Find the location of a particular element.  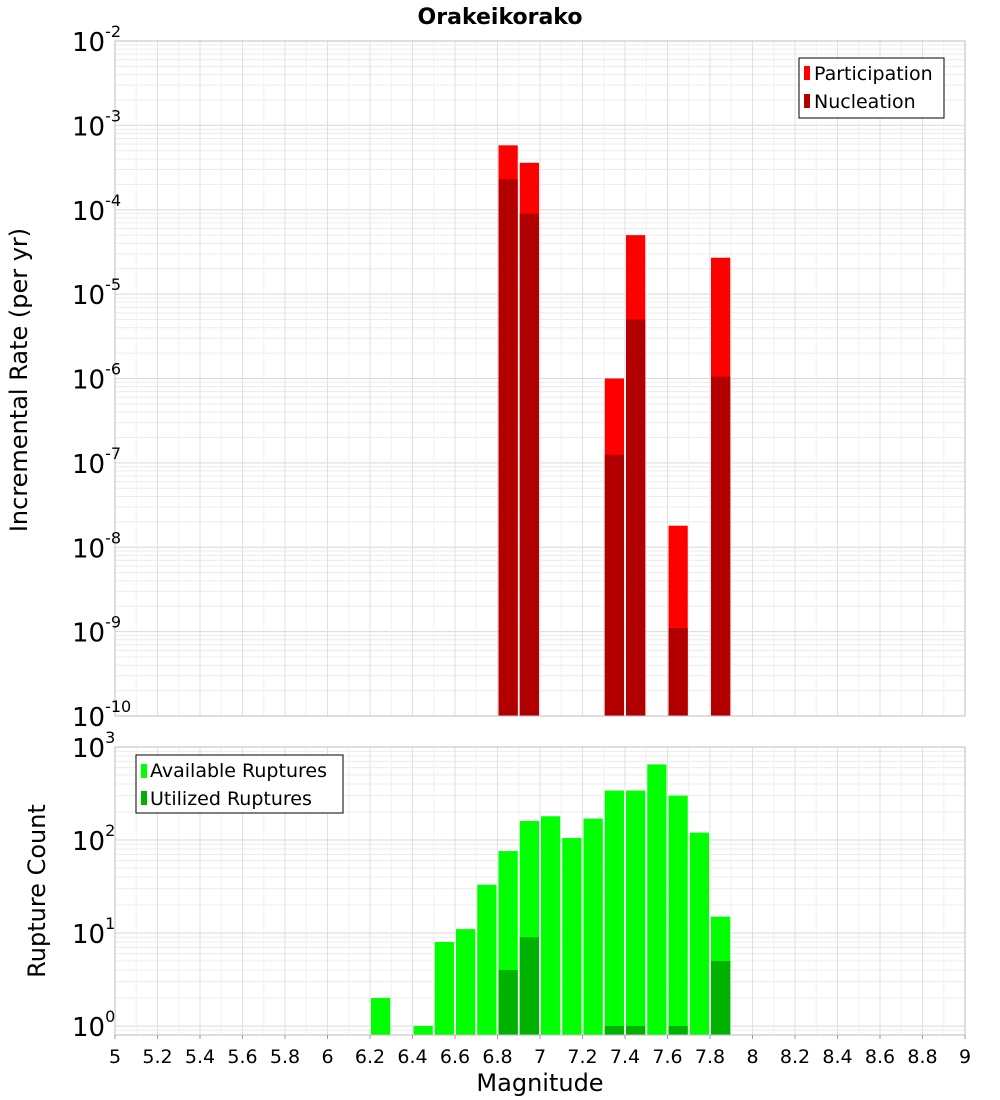

rate-legend-box is located at coordinates (871, 88).